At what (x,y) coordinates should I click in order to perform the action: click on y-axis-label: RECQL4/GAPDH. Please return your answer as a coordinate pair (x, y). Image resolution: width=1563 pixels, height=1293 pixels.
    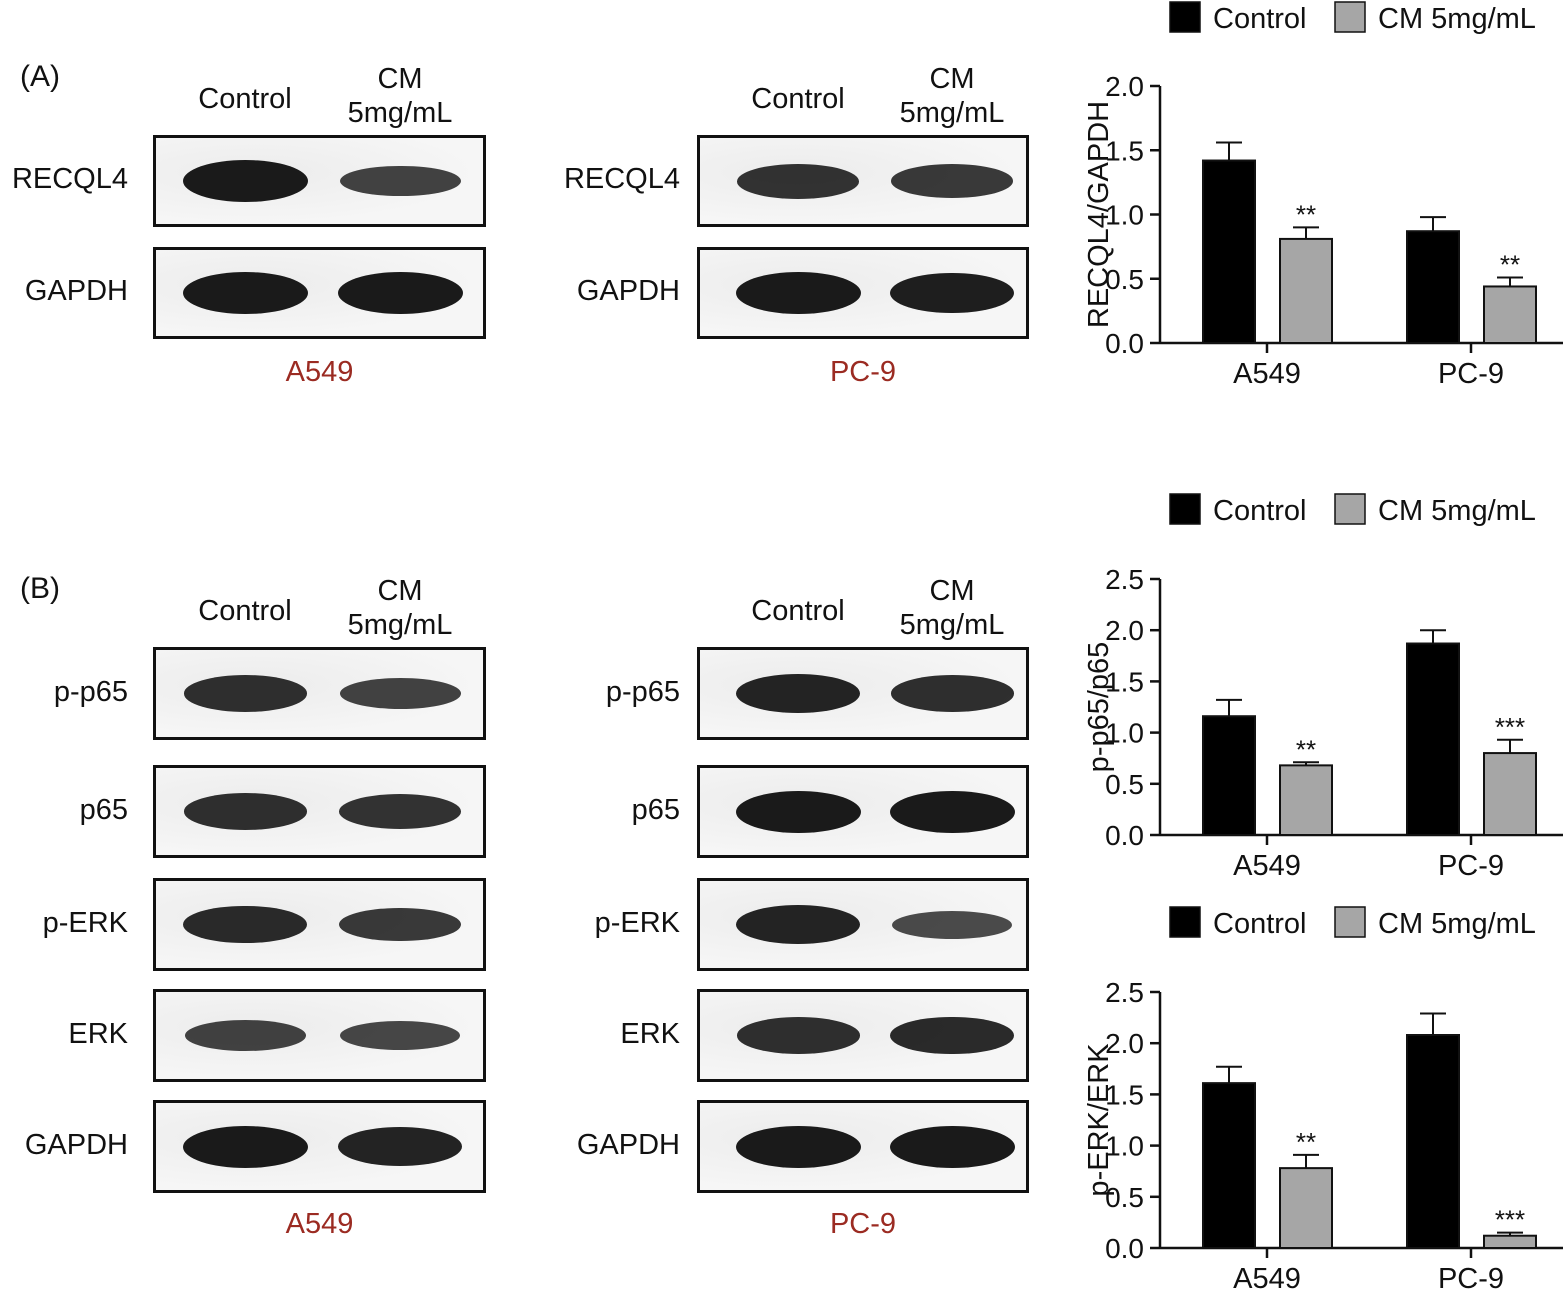
    Looking at the image, I should click on (1099, 214).